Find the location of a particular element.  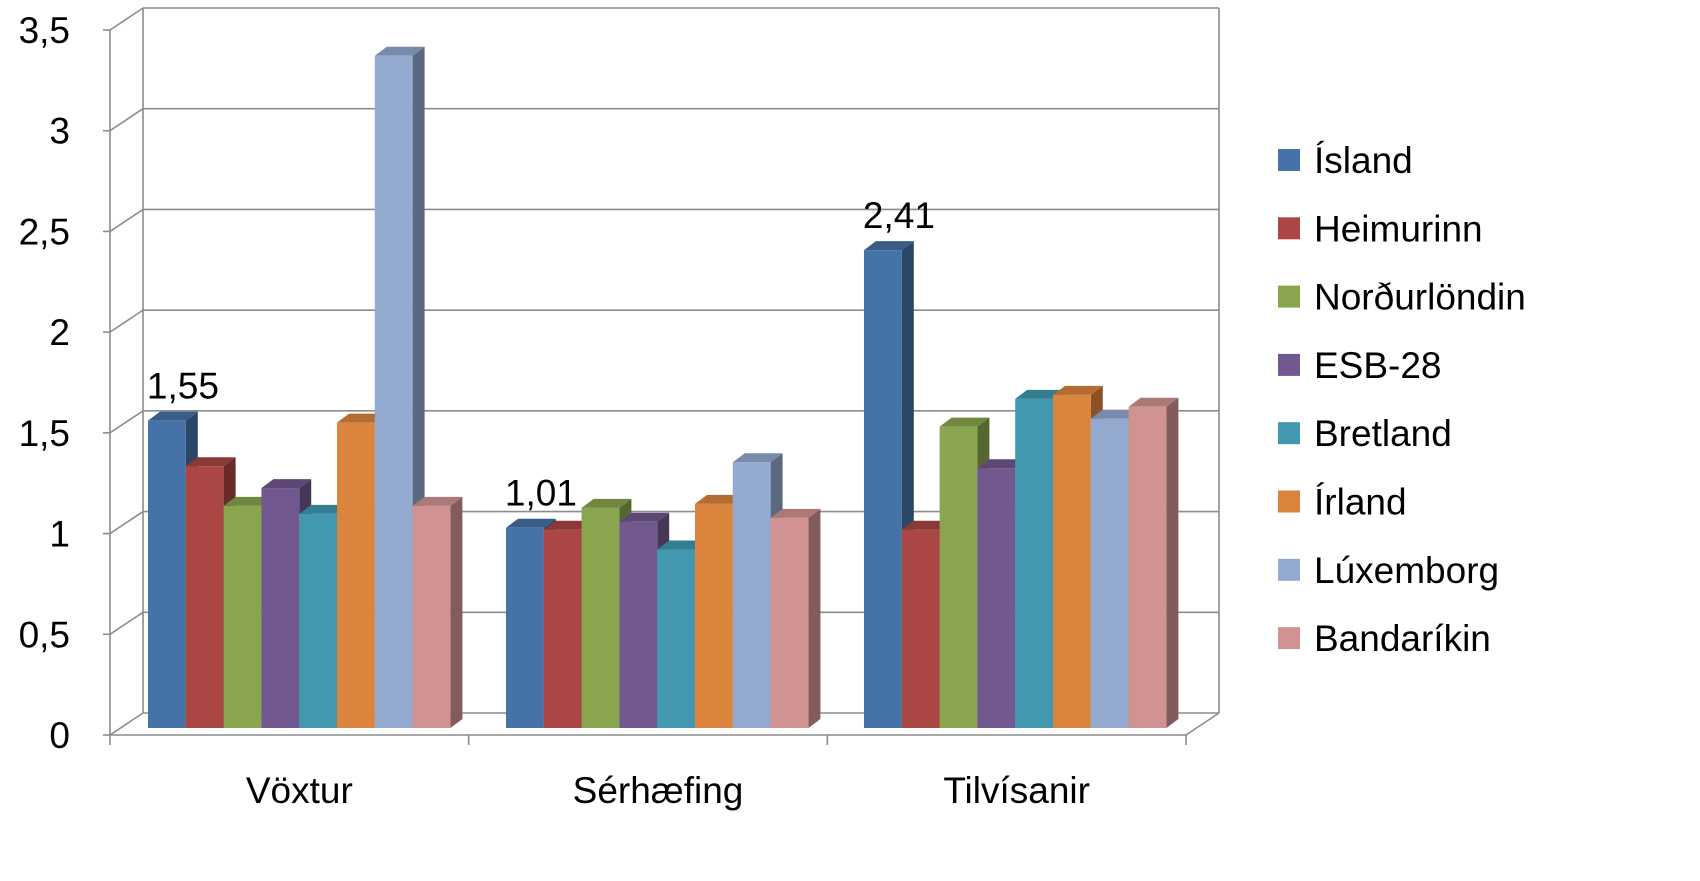

legend-label: Heimurinn is located at coordinates (1398, 228).